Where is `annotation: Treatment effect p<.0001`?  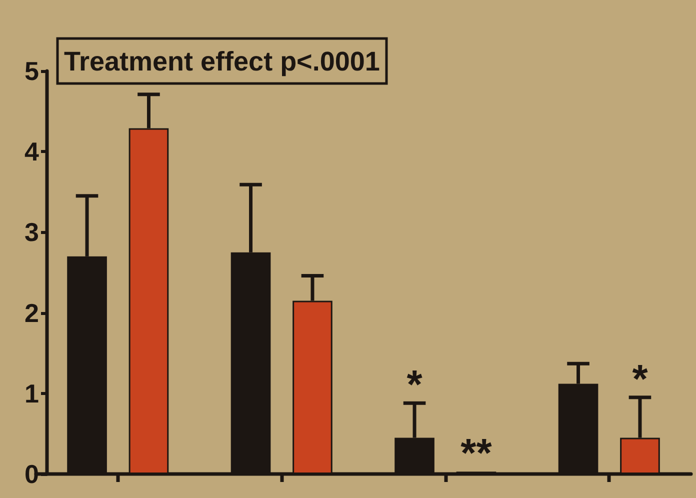
annotation: Treatment effect p<.0001 is located at coordinates (222, 61).